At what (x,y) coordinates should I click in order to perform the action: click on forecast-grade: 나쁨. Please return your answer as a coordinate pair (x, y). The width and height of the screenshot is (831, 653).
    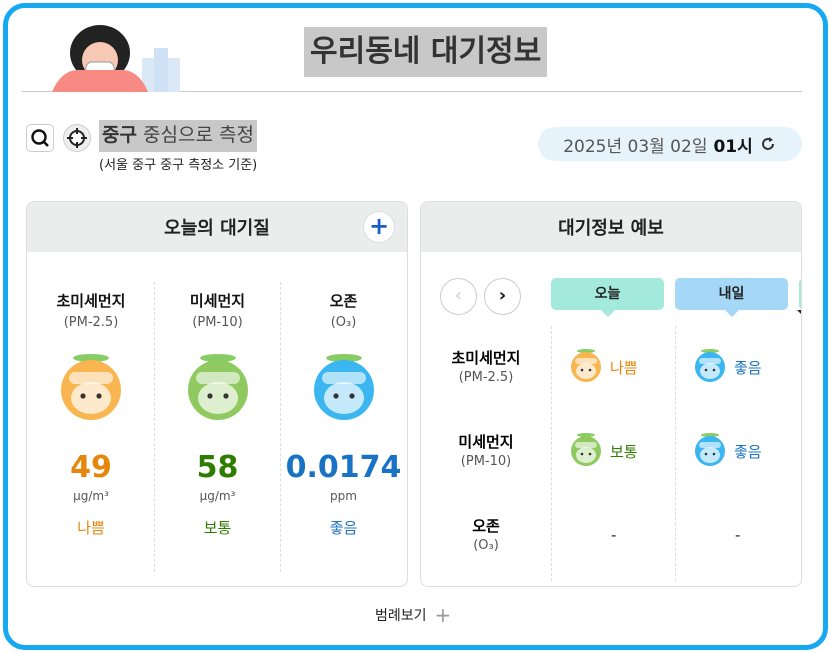
    Looking at the image, I should click on (624, 367).